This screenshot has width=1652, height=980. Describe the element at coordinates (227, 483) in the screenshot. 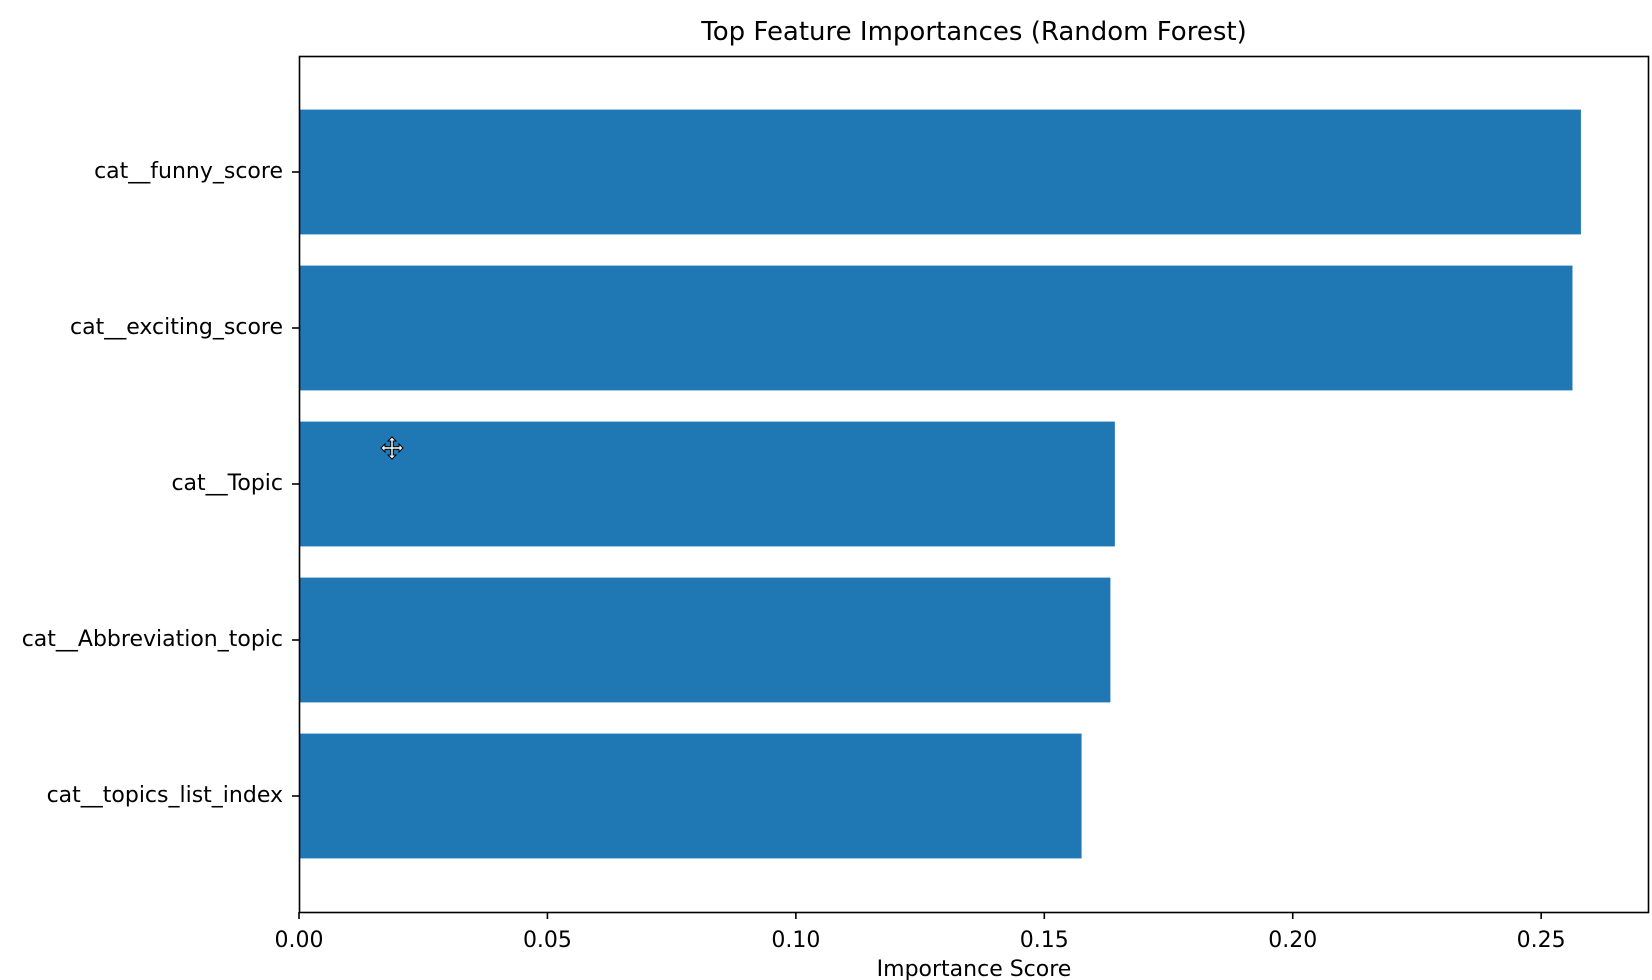

I see `y-tick-label-2: cat__Topic` at that location.